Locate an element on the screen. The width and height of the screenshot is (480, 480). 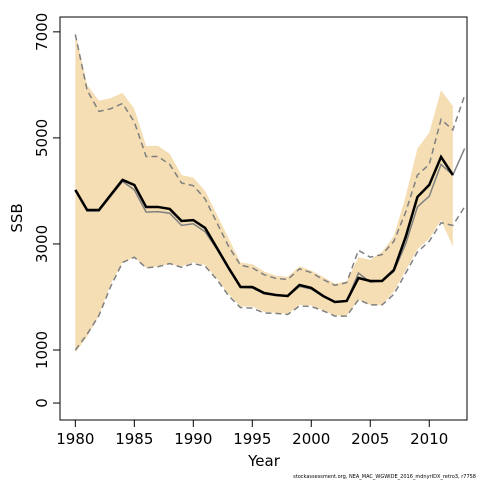
x-tick-label: 1990 is located at coordinates (193, 439).